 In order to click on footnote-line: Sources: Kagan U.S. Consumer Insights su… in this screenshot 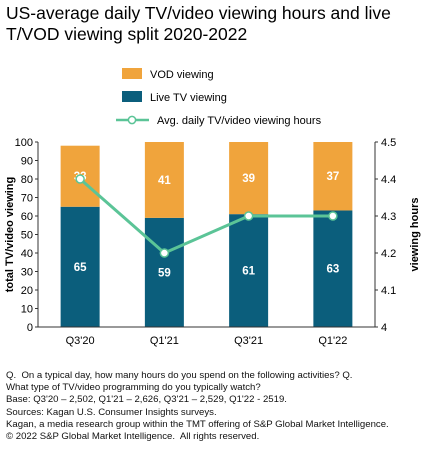, I will do `click(111, 412)`.